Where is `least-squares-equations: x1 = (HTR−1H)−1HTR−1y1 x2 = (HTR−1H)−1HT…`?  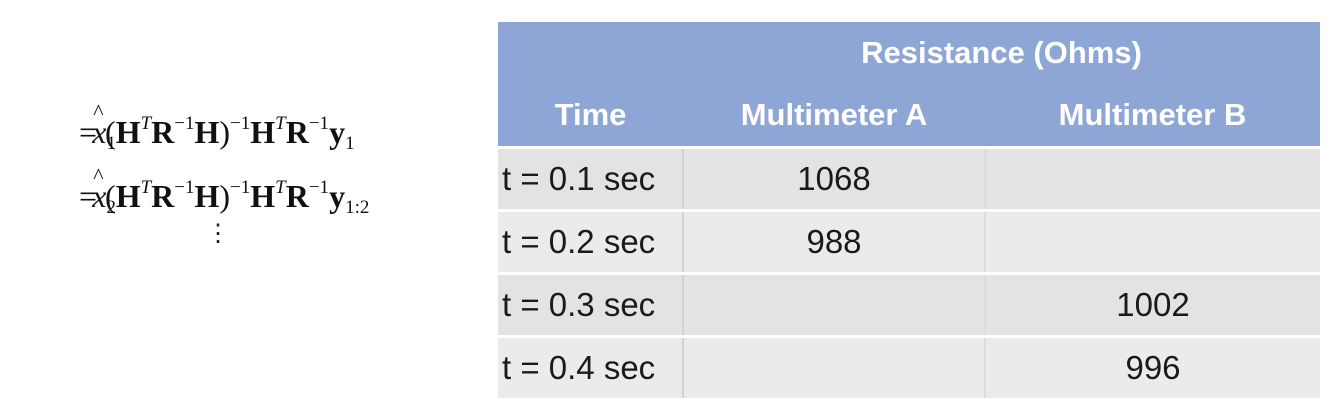
least-squares-equations: x1 = (HTR−1H)−1HTR−1y1 x2 = (HTR−1H)−1HT… is located at coordinates (220, 165).